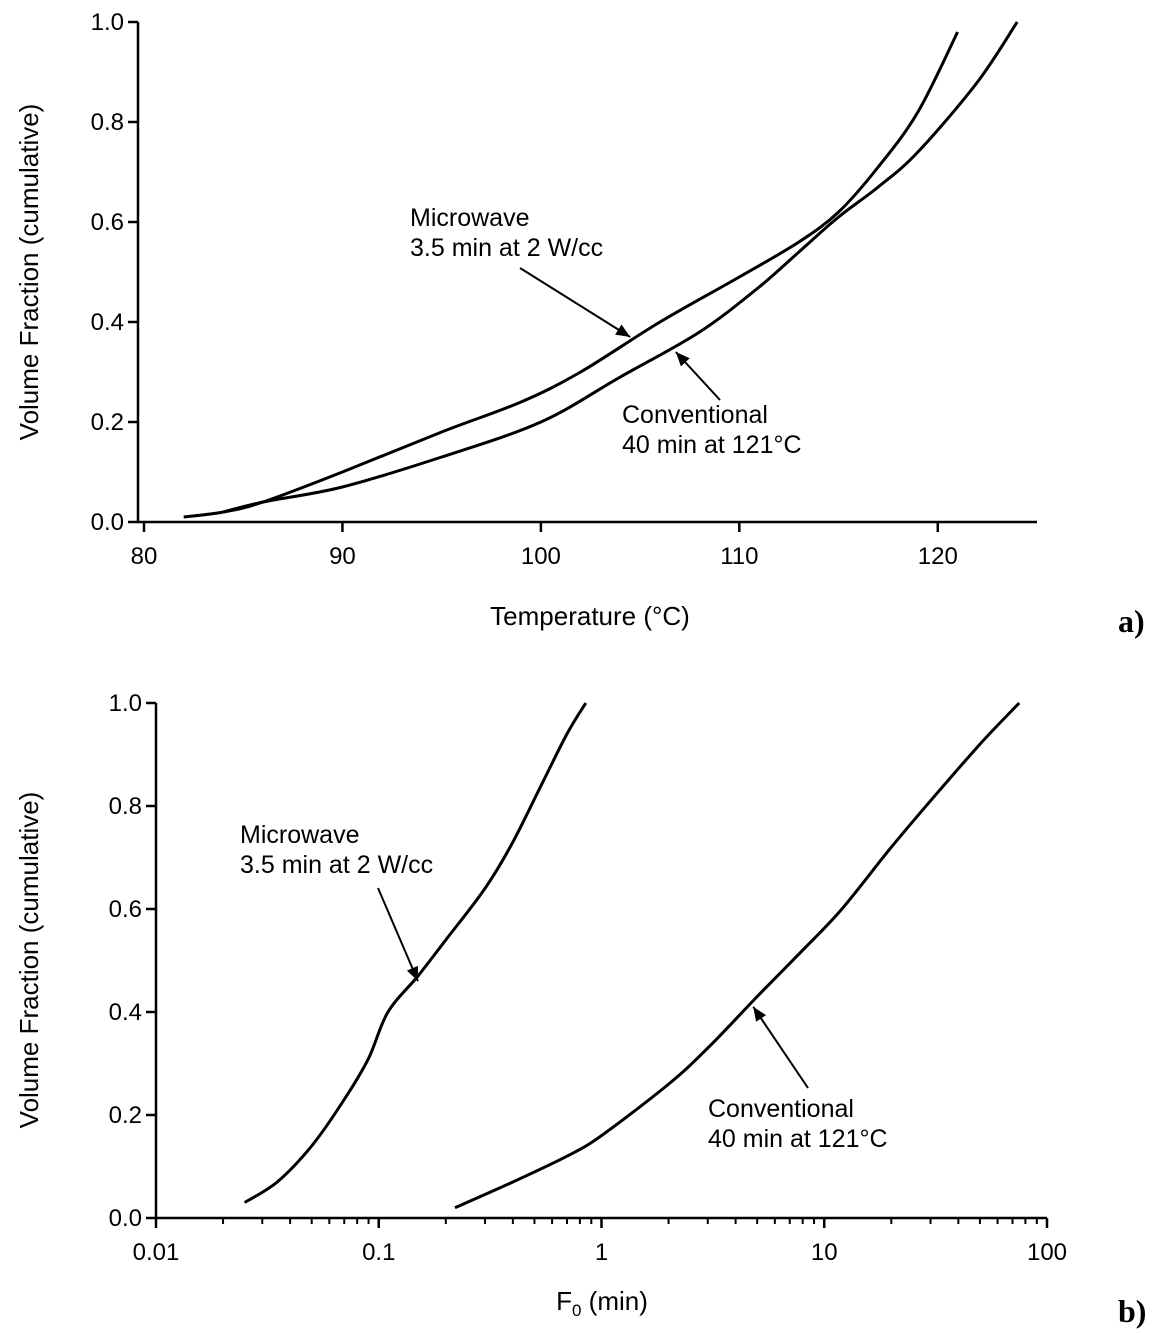 This screenshot has width=1161, height=1333. Describe the element at coordinates (29, 960) in the screenshot. I see `panel-b-y-axis-title: Volume Fraction (cumulative)` at that location.